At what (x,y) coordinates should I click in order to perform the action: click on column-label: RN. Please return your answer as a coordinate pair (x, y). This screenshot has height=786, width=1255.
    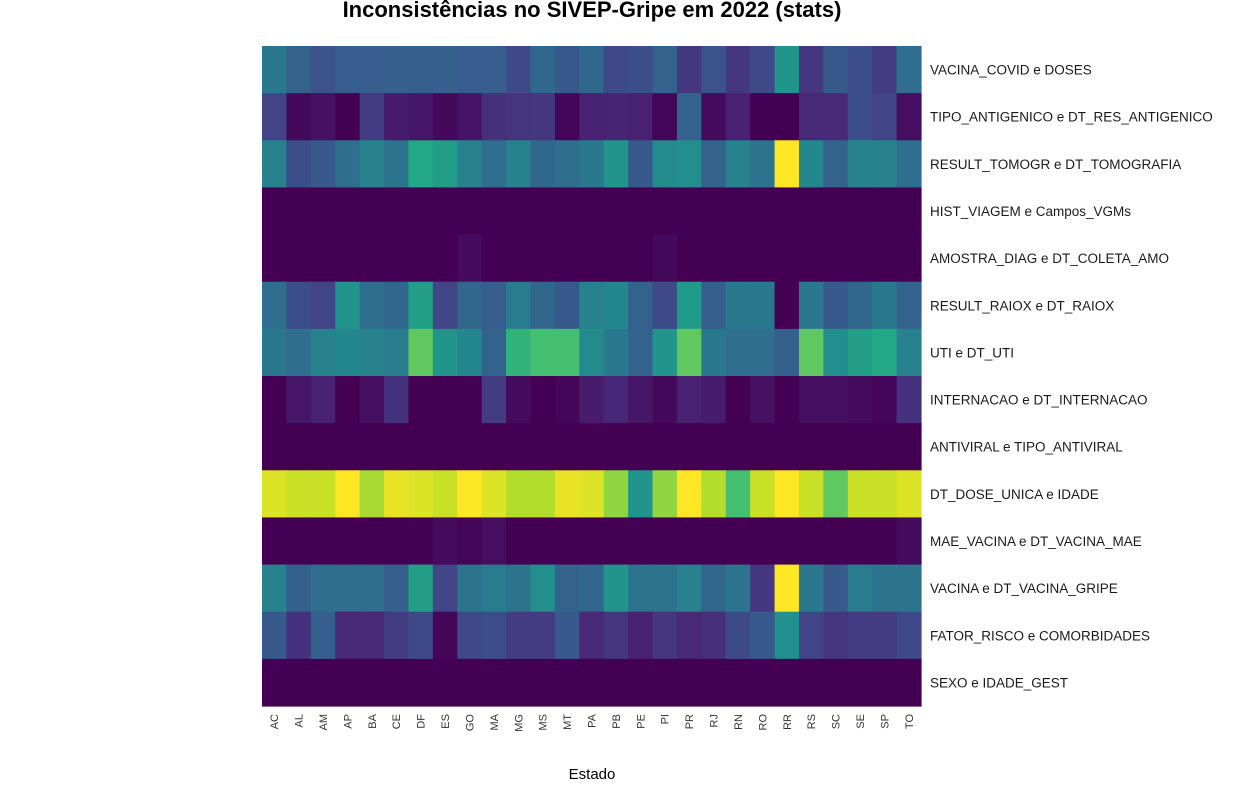
    Looking at the image, I should click on (739, 722).